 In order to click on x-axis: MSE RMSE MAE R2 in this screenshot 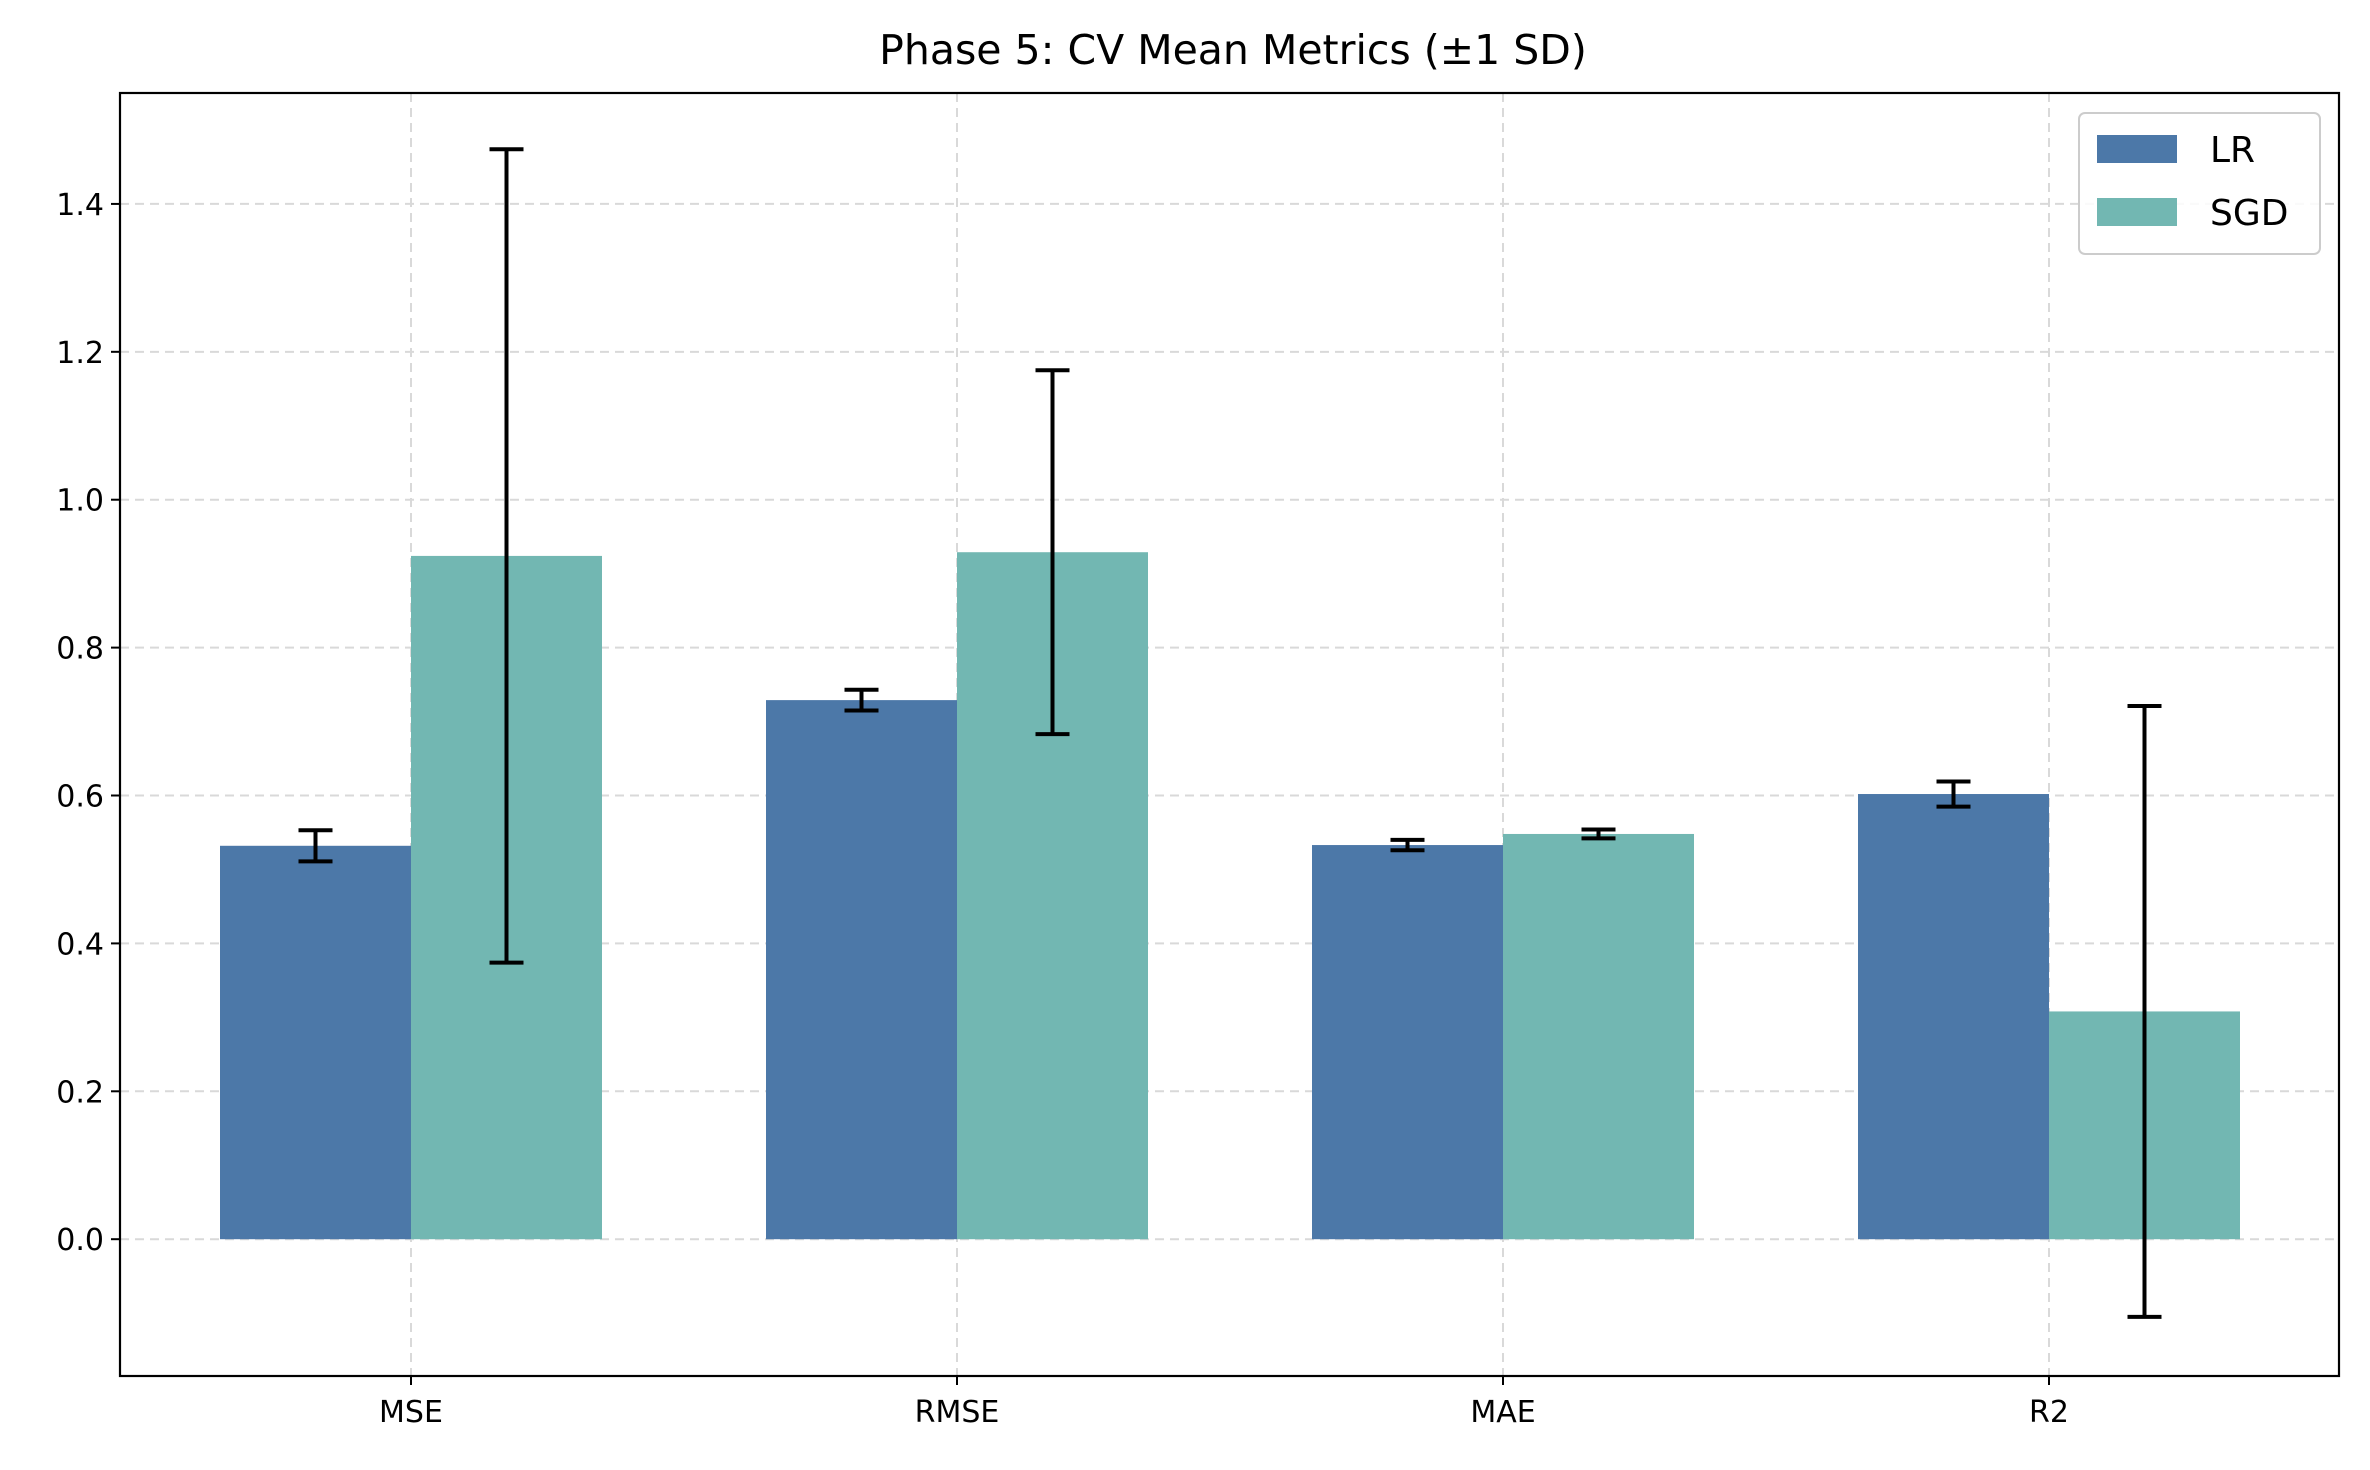, I will do `click(1224, 1403)`.